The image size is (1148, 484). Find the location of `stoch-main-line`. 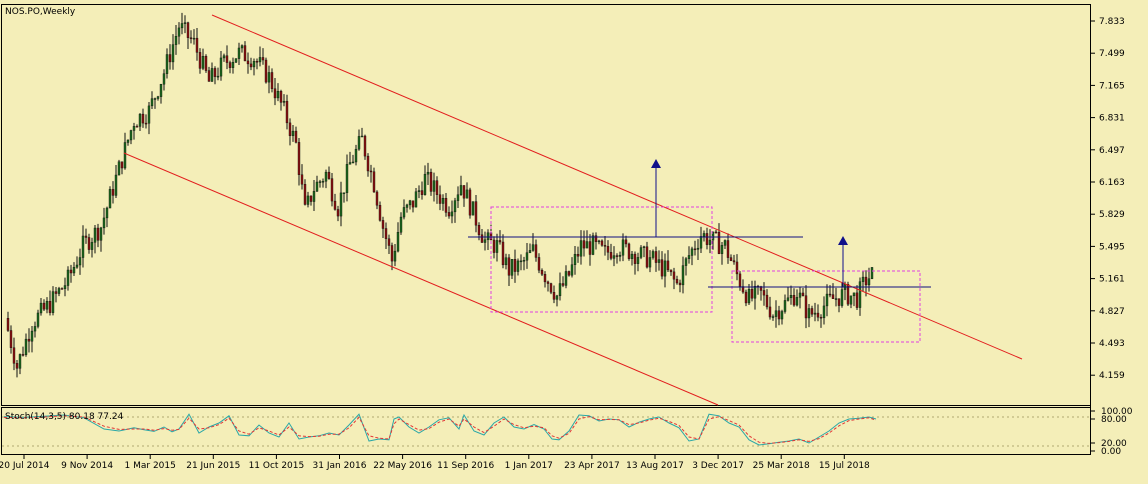

stoch-main-line is located at coordinates (440, 429).